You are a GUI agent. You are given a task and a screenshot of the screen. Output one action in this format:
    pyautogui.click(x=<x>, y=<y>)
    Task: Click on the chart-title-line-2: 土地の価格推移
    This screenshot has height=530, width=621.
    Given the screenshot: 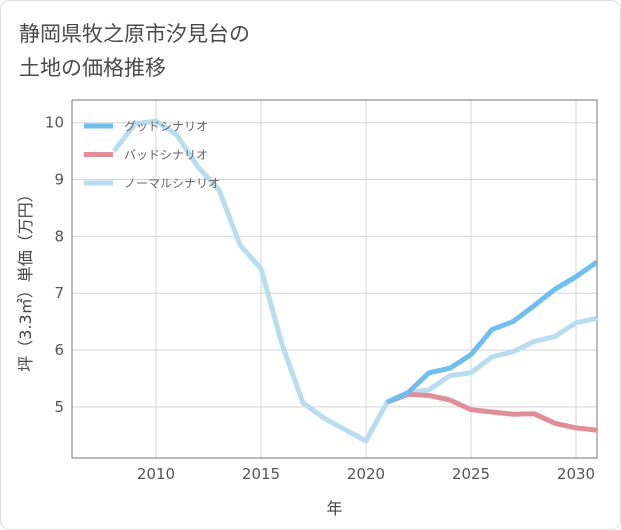 What is the action you would take?
    pyautogui.click(x=92, y=68)
    